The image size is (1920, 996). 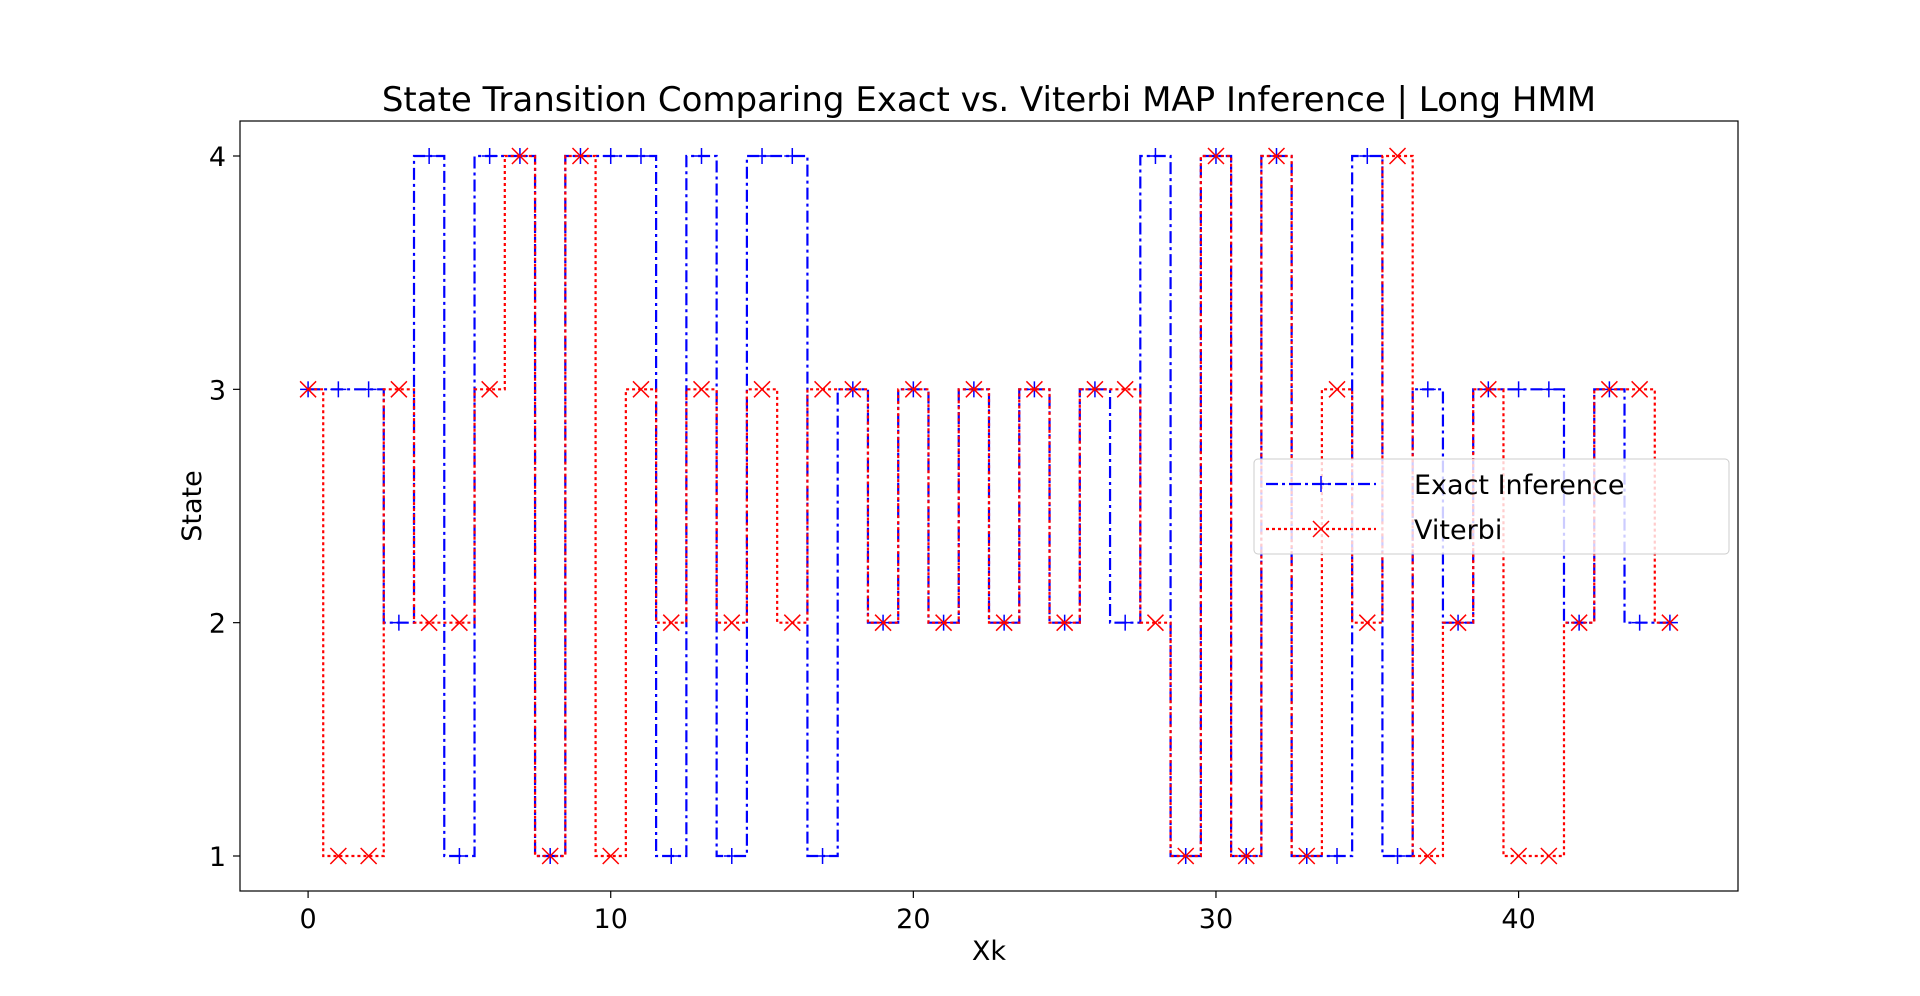 I want to click on legend-item: Exact Inference, so click(x=1445, y=485).